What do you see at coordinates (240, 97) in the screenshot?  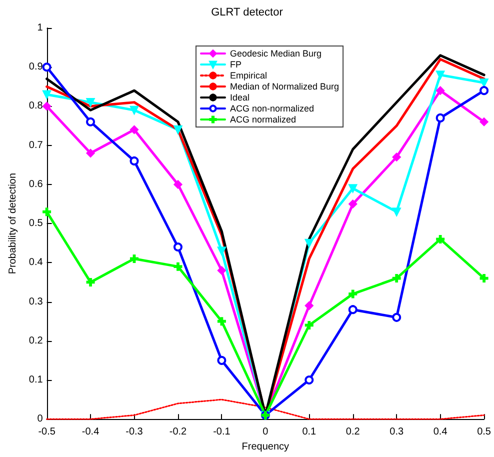 I see `legend-label: Ideal` at bounding box center [240, 97].